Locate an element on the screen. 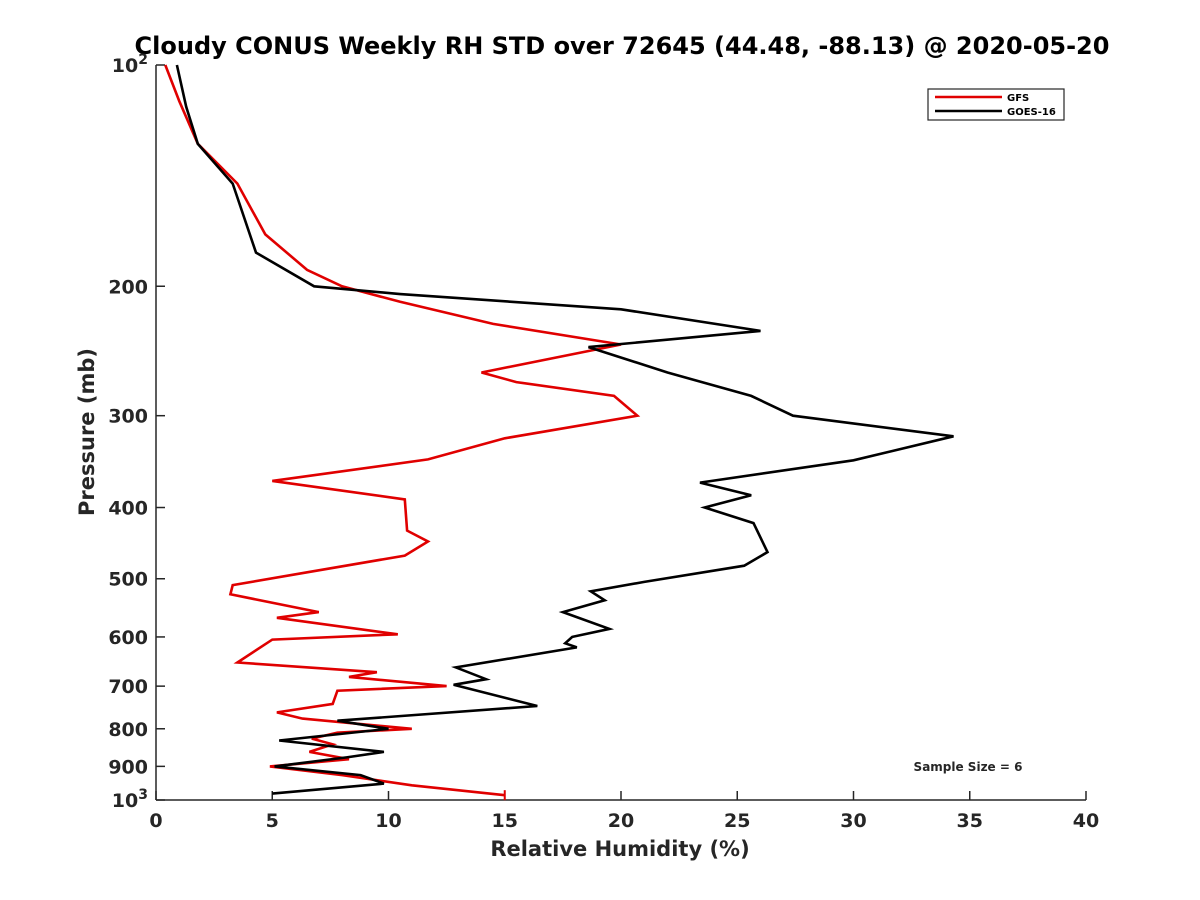 The height and width of the screenshot is (900, 1200). legend-label: GFS is located at coordinates (1018, 98).